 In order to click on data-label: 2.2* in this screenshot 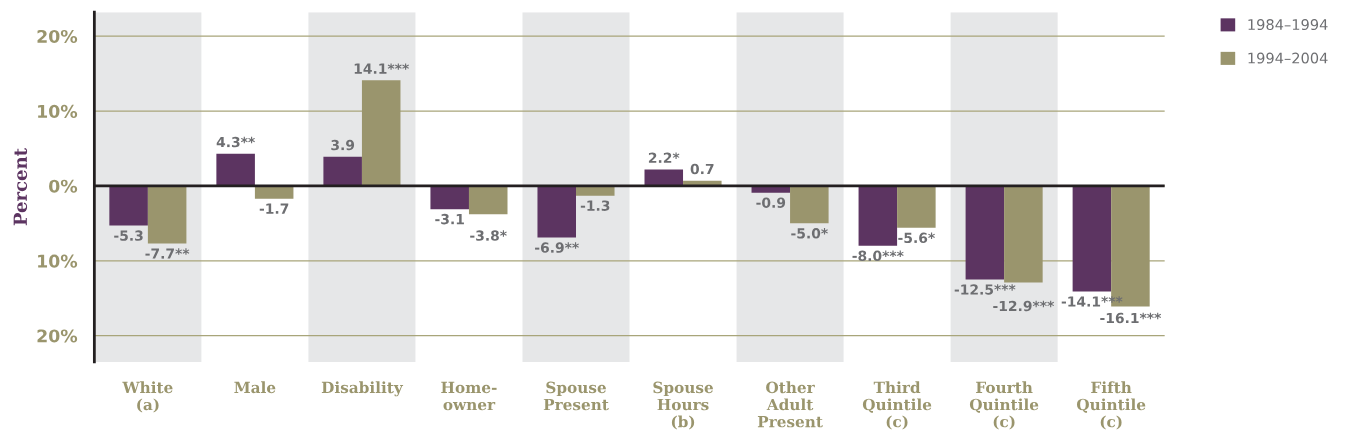, I will do `click(664, 157)`.